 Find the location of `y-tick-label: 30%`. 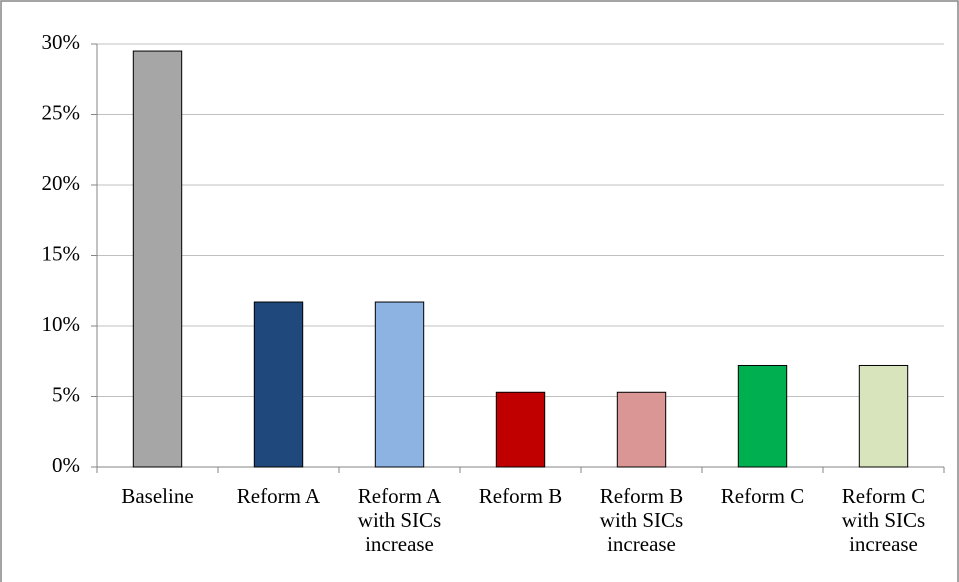

y-tick-label: 30% is located at coordinates (61, 42).